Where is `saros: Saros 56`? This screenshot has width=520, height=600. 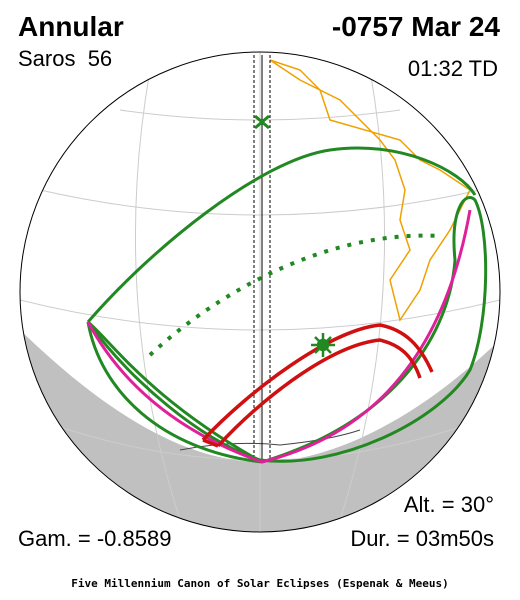 saros: Saros 56 is located at coordinates (65, 58).